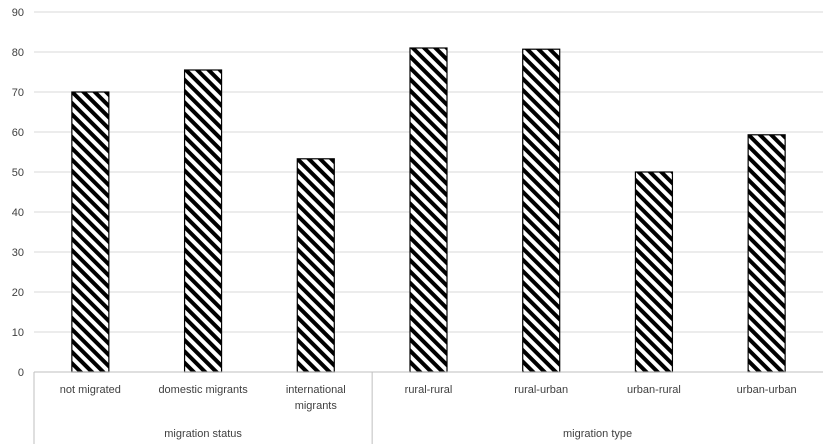 This screenshot has height=444, width=823. I want to click on x-tick-label: urban-rural, so click(654, 390).